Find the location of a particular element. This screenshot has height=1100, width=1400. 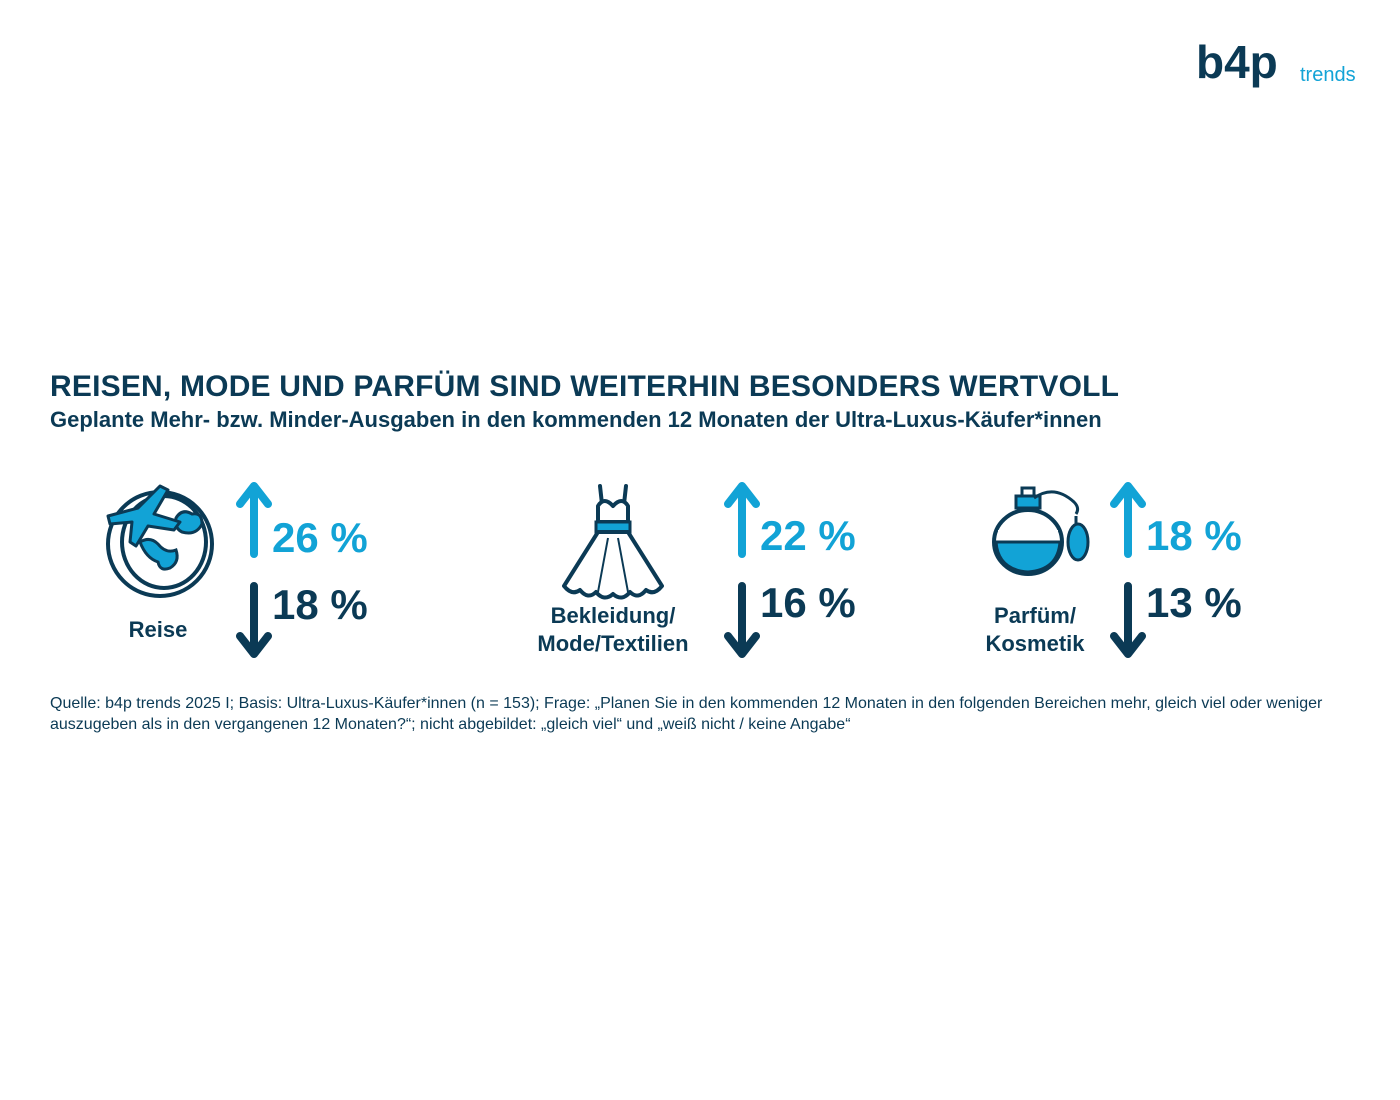

category-label-line: Bekleidung/ is located at coordinates (613, 615).